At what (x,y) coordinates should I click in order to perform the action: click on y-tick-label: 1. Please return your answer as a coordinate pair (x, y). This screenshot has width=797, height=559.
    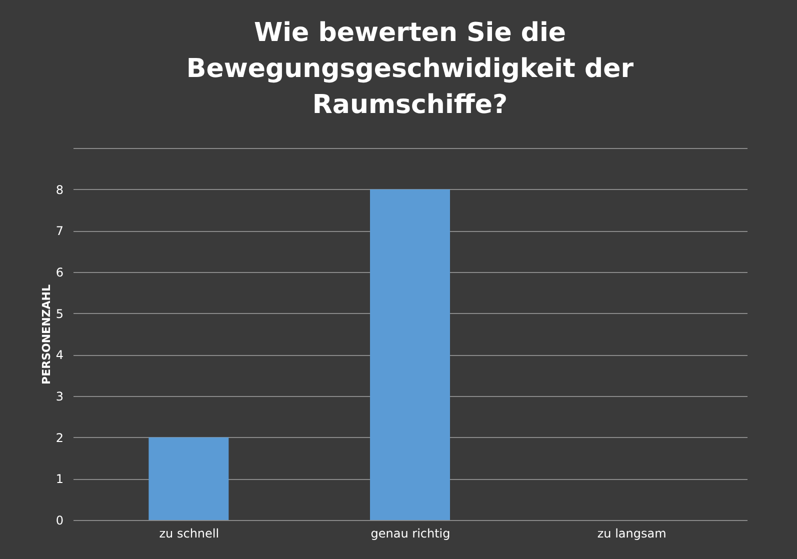
    Looking at the image, I should click on (60, 479).